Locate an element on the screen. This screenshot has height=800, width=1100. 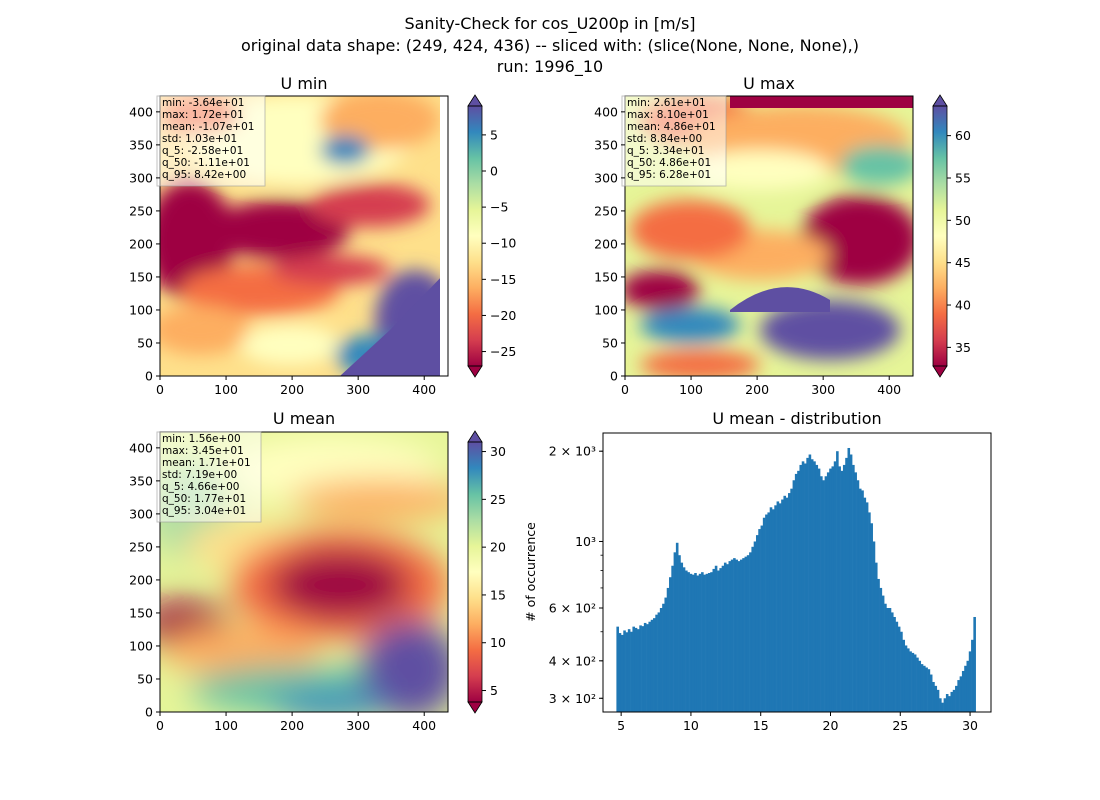
x-tick-label: 200 is located at coordinates (292, 389).